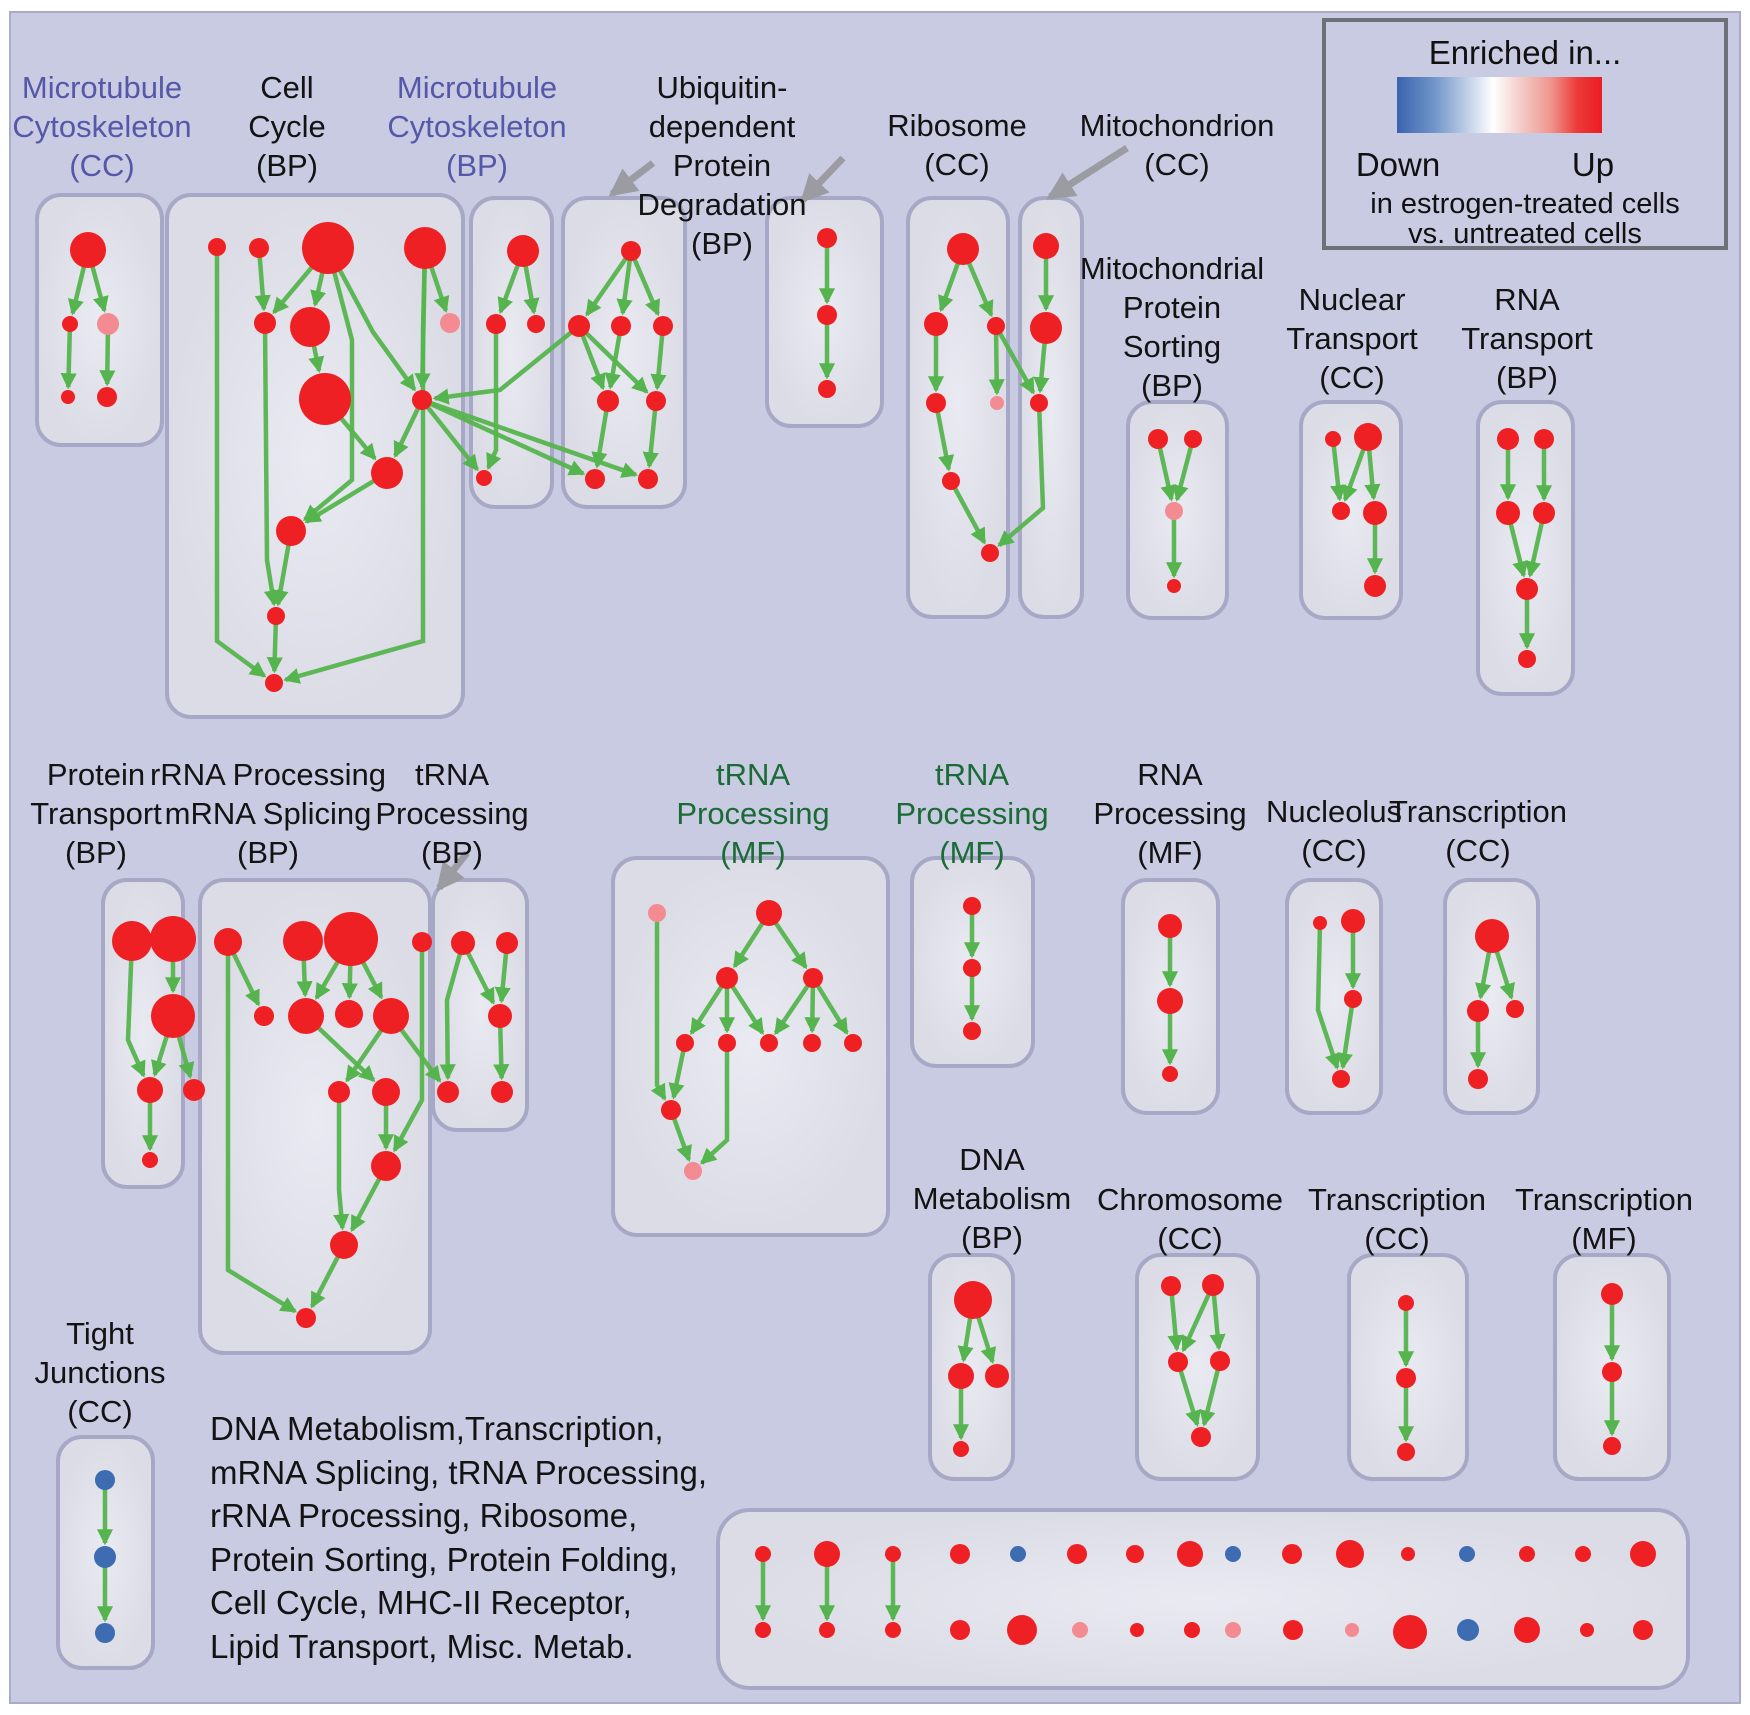  I want to click on go-term-node-nuclear-nBt, so click(1375, 586).